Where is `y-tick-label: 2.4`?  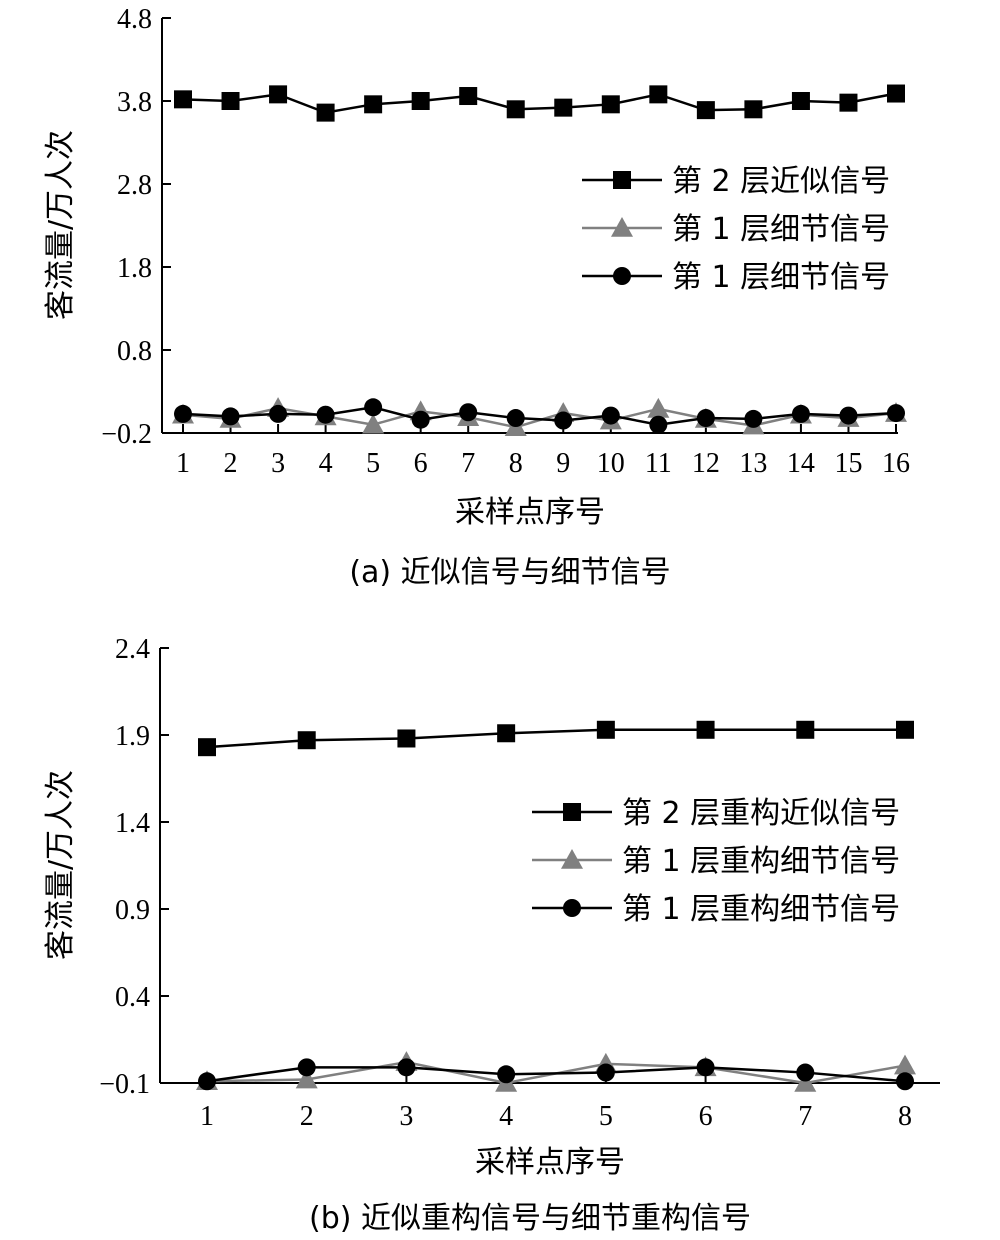
y-tick-label: 2.4 is located at coordinates (132, 649).